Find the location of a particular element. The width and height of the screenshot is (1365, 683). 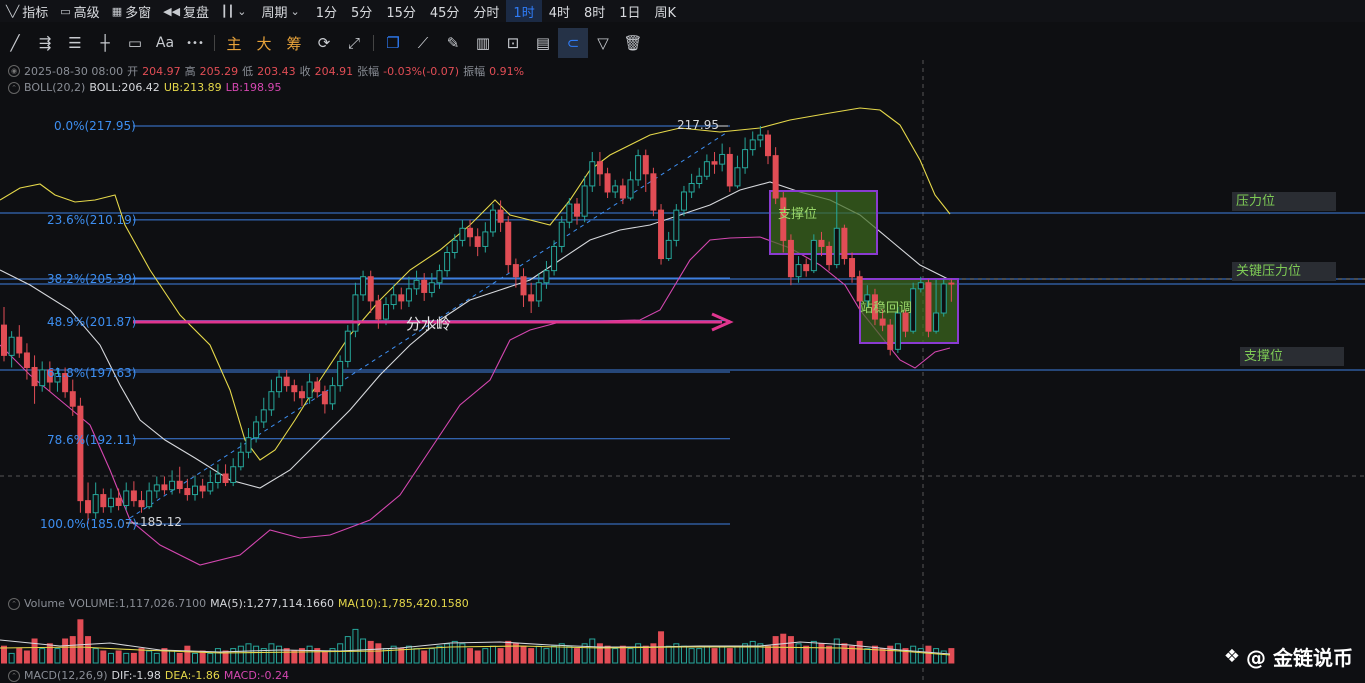

bars-icon: ▥ is located at coordinates (483, 43).